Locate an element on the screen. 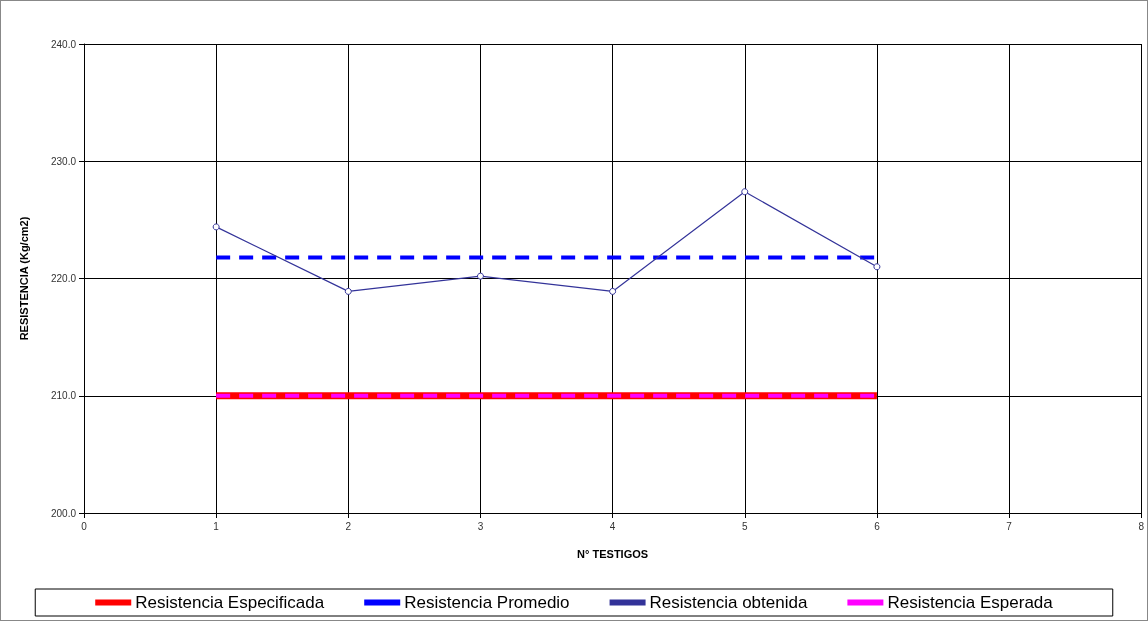  y-axis-title: RESISTENCIA (Kg/cm2) is located at coordinates (23, 278).